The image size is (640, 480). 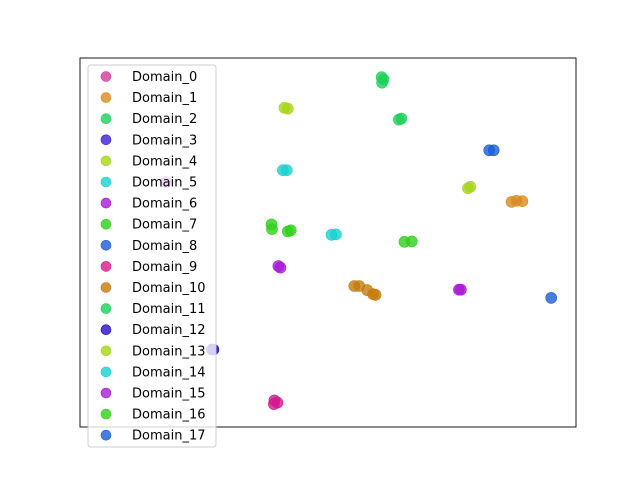 I want to click on legend-label: Domain_13, so click(x=169, y=351).